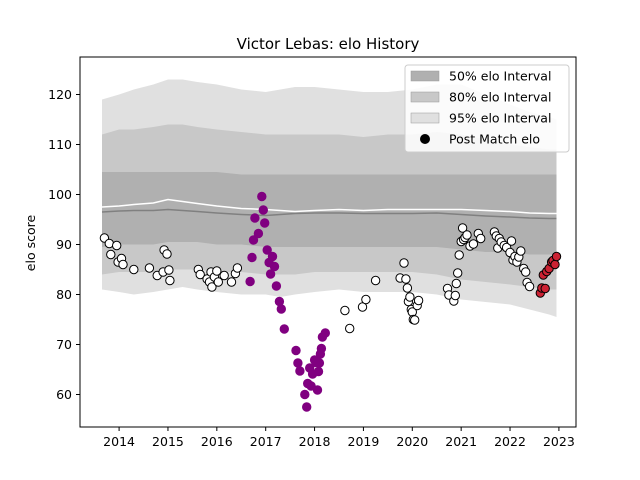 This screenshot has height=480, width=640. Describe the element at coordinates (64, 394) in the screenshot. I see `y-tick-label: 60` at that location.